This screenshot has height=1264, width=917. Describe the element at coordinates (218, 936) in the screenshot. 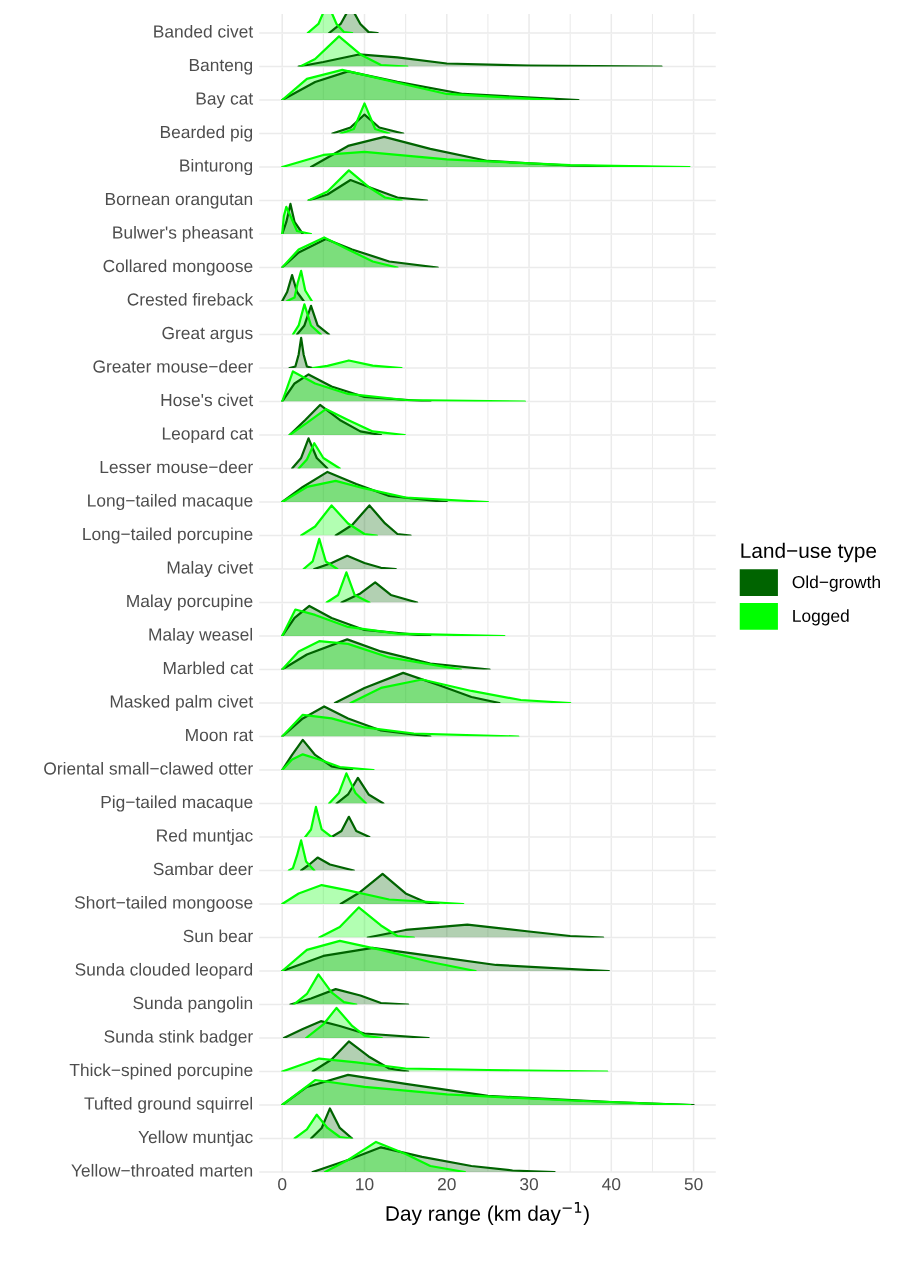

I see `y-axis-title: Sun bear` at that location.